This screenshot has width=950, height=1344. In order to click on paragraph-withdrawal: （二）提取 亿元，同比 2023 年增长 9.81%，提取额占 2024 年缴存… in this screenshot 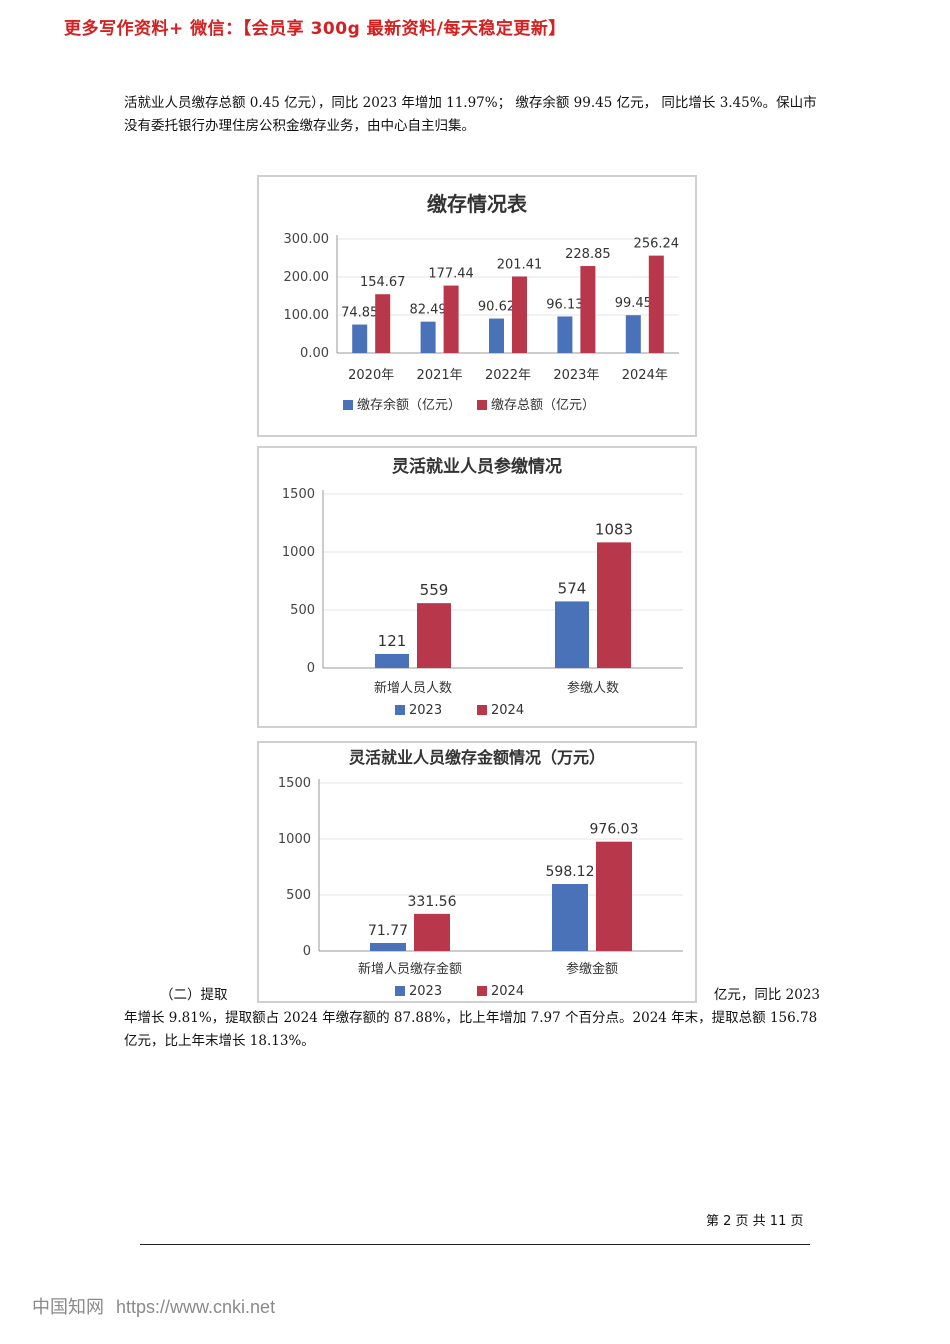, I will do `click(474, 1018)`.